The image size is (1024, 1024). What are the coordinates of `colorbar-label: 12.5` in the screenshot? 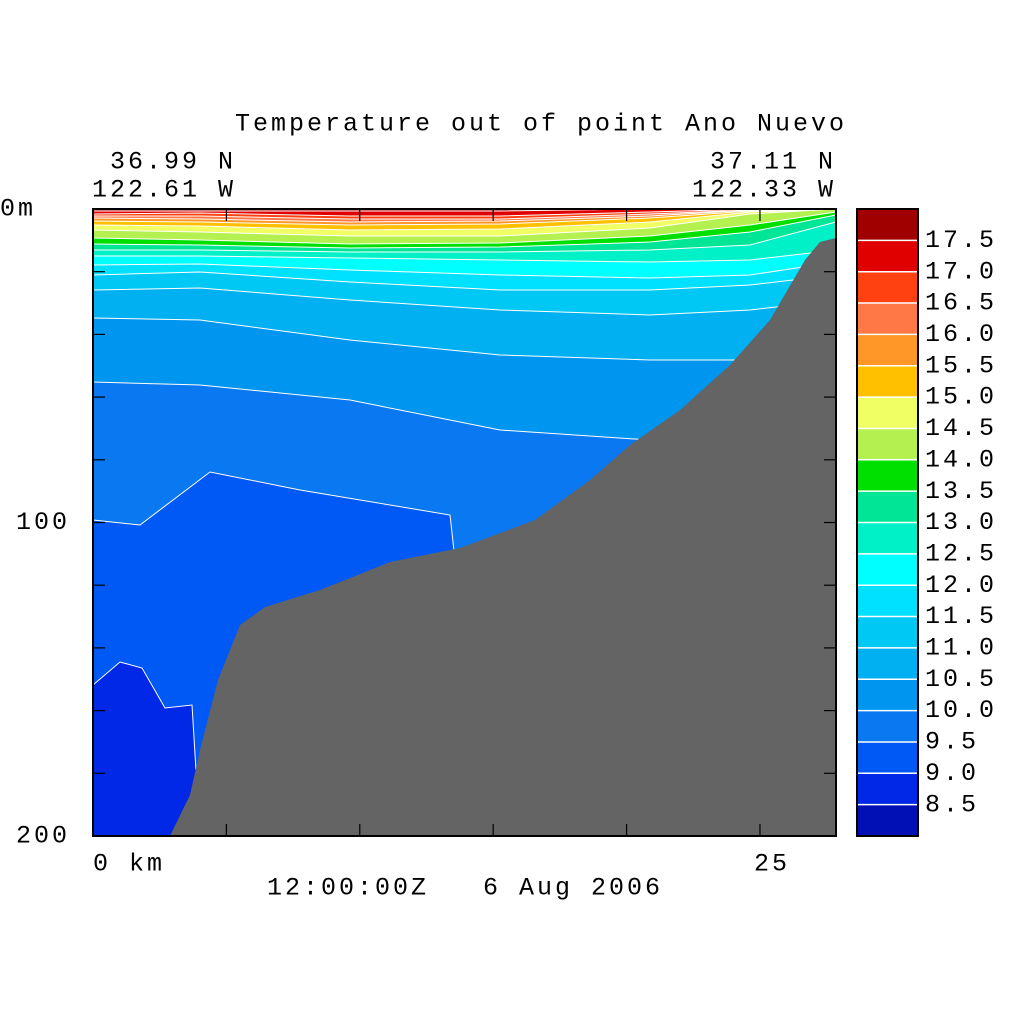 It's located at (961, 553).